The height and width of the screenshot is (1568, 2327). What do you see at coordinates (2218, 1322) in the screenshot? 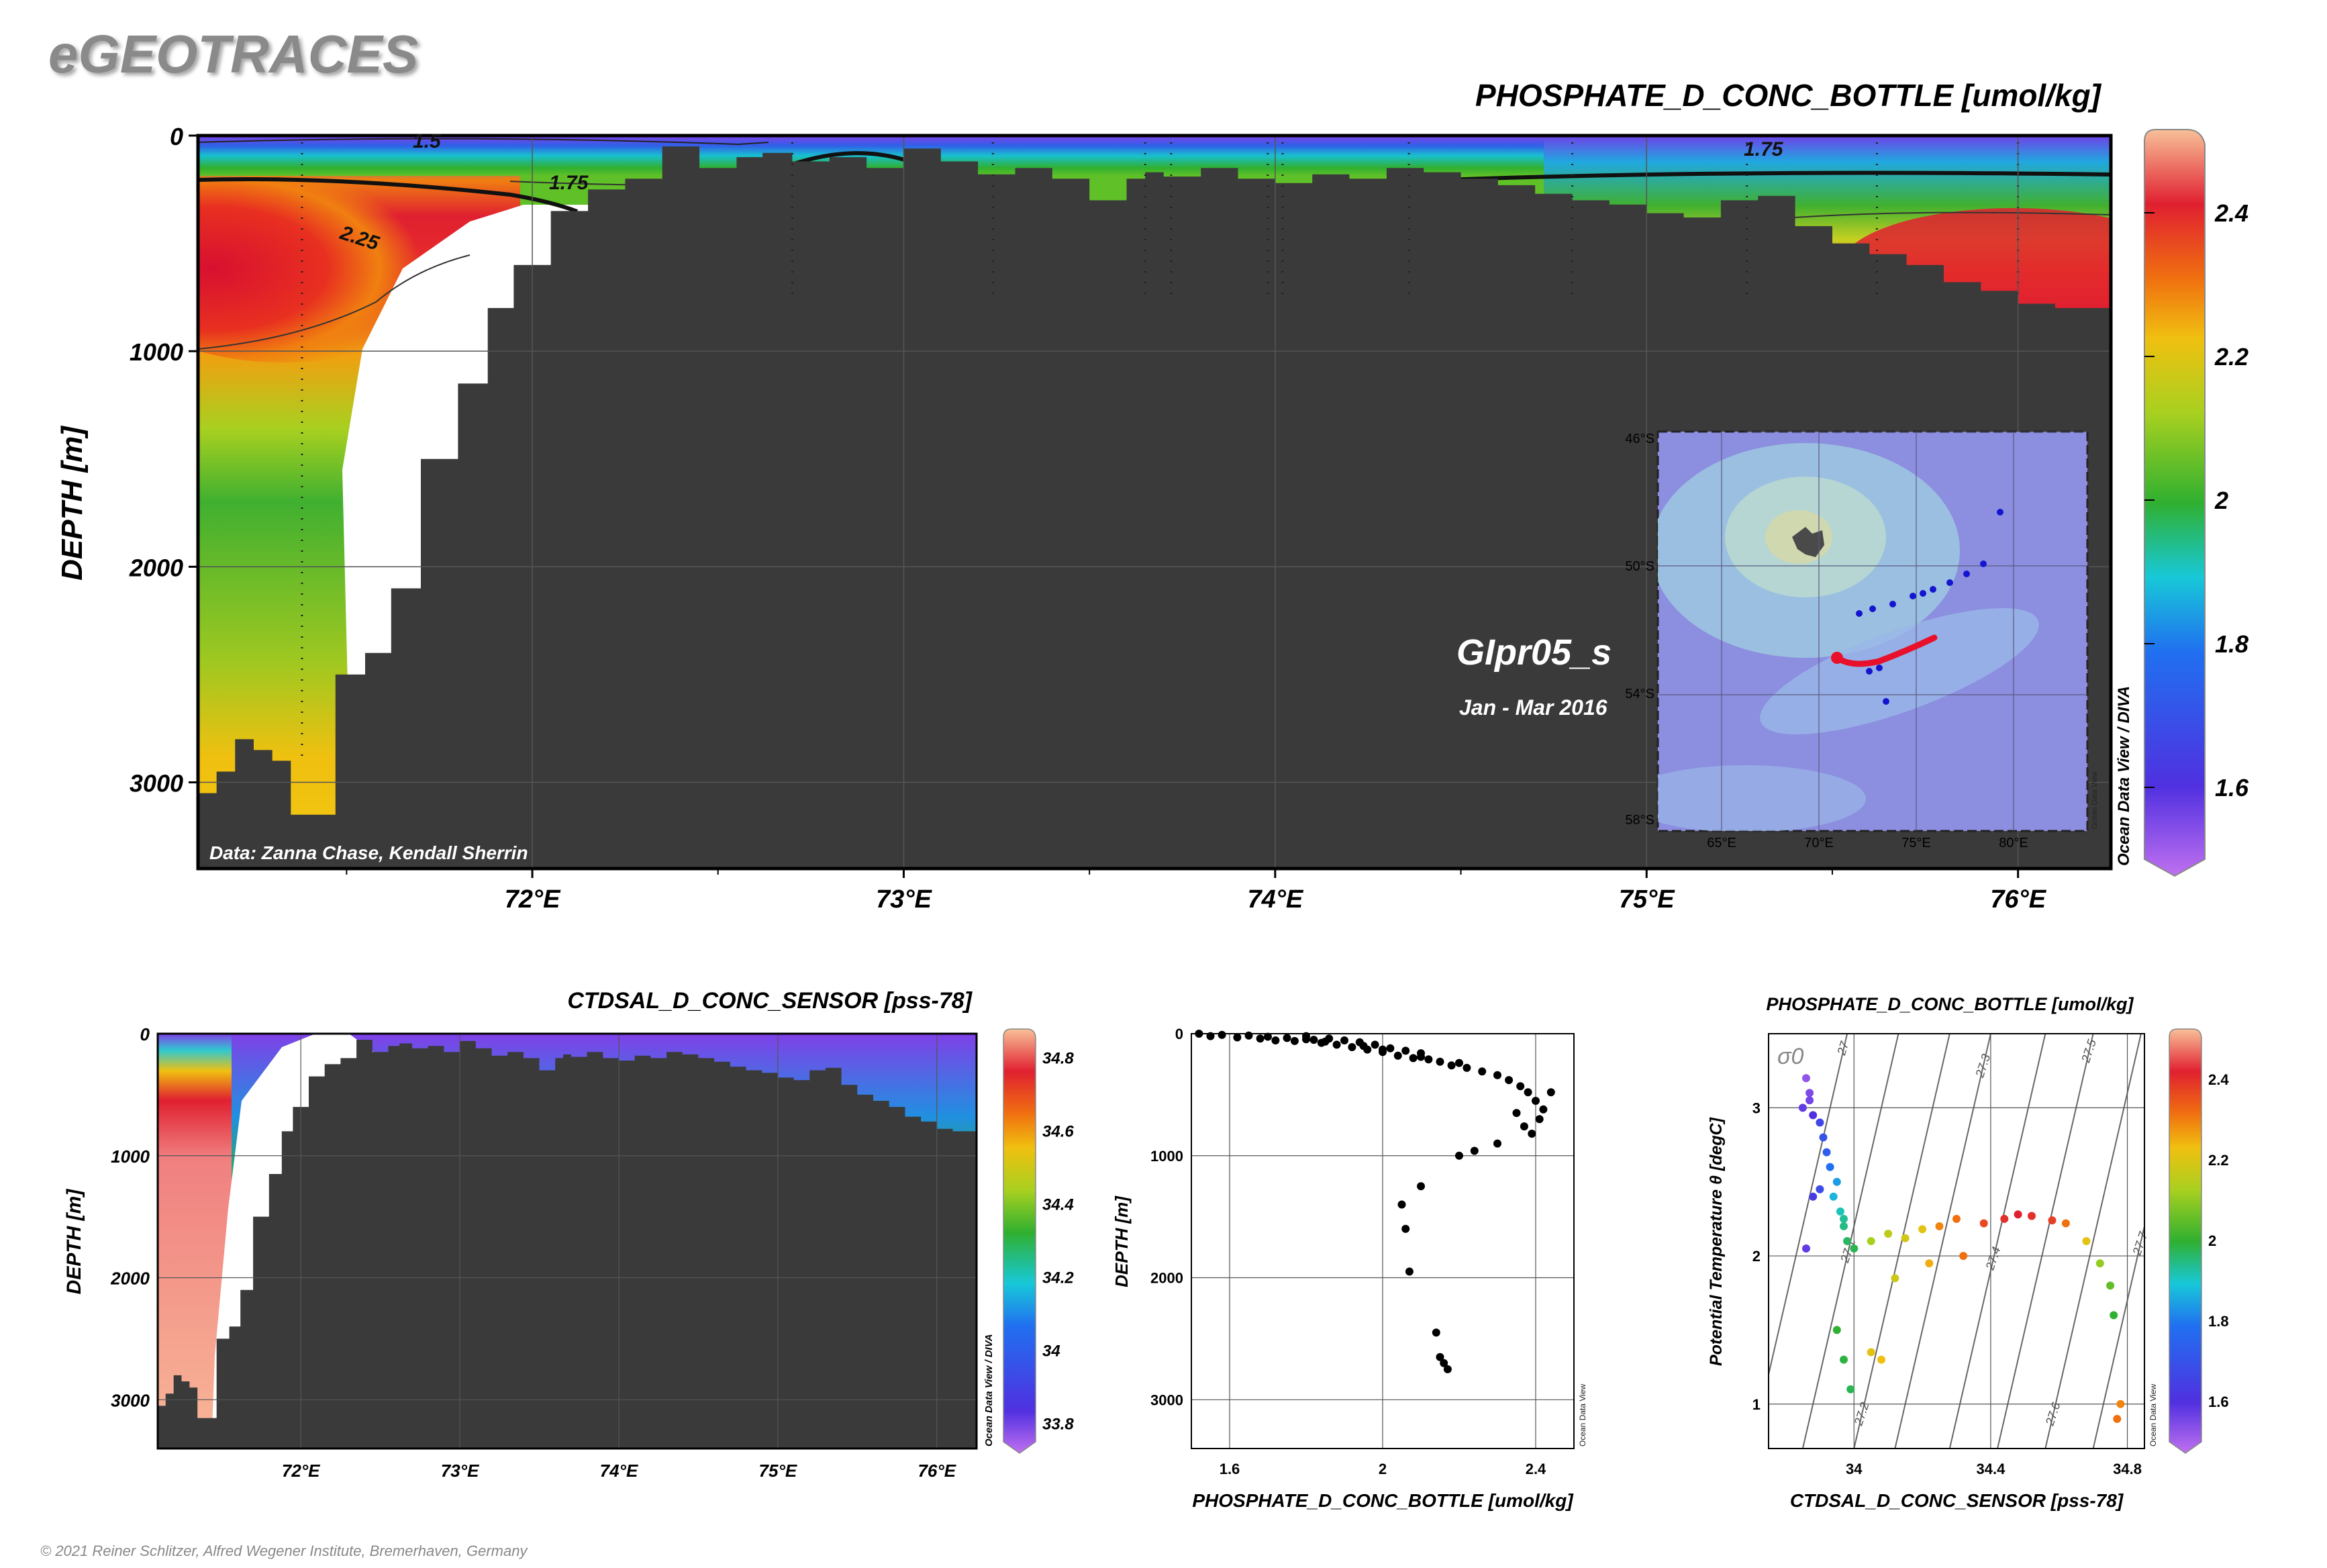
I see `colorbar-tick-label: 1.8` at bounding box center [2218, 1322].